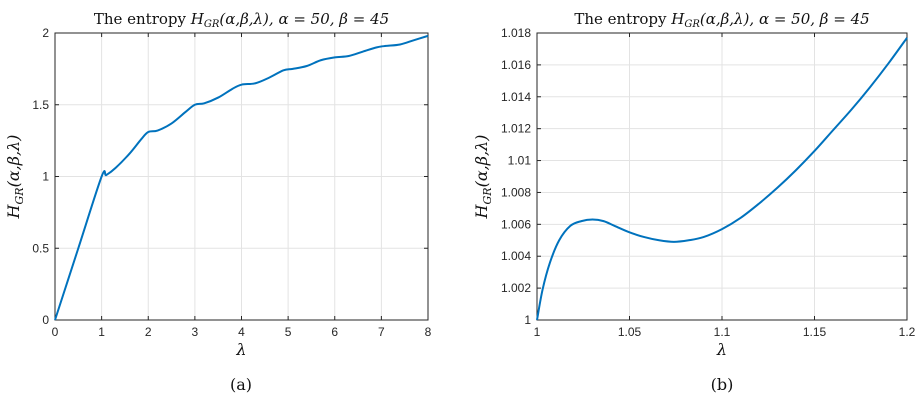 The height and width of the screenshot is (401, 917). I want to click on x-tick-label: 0, so click(55, 332).